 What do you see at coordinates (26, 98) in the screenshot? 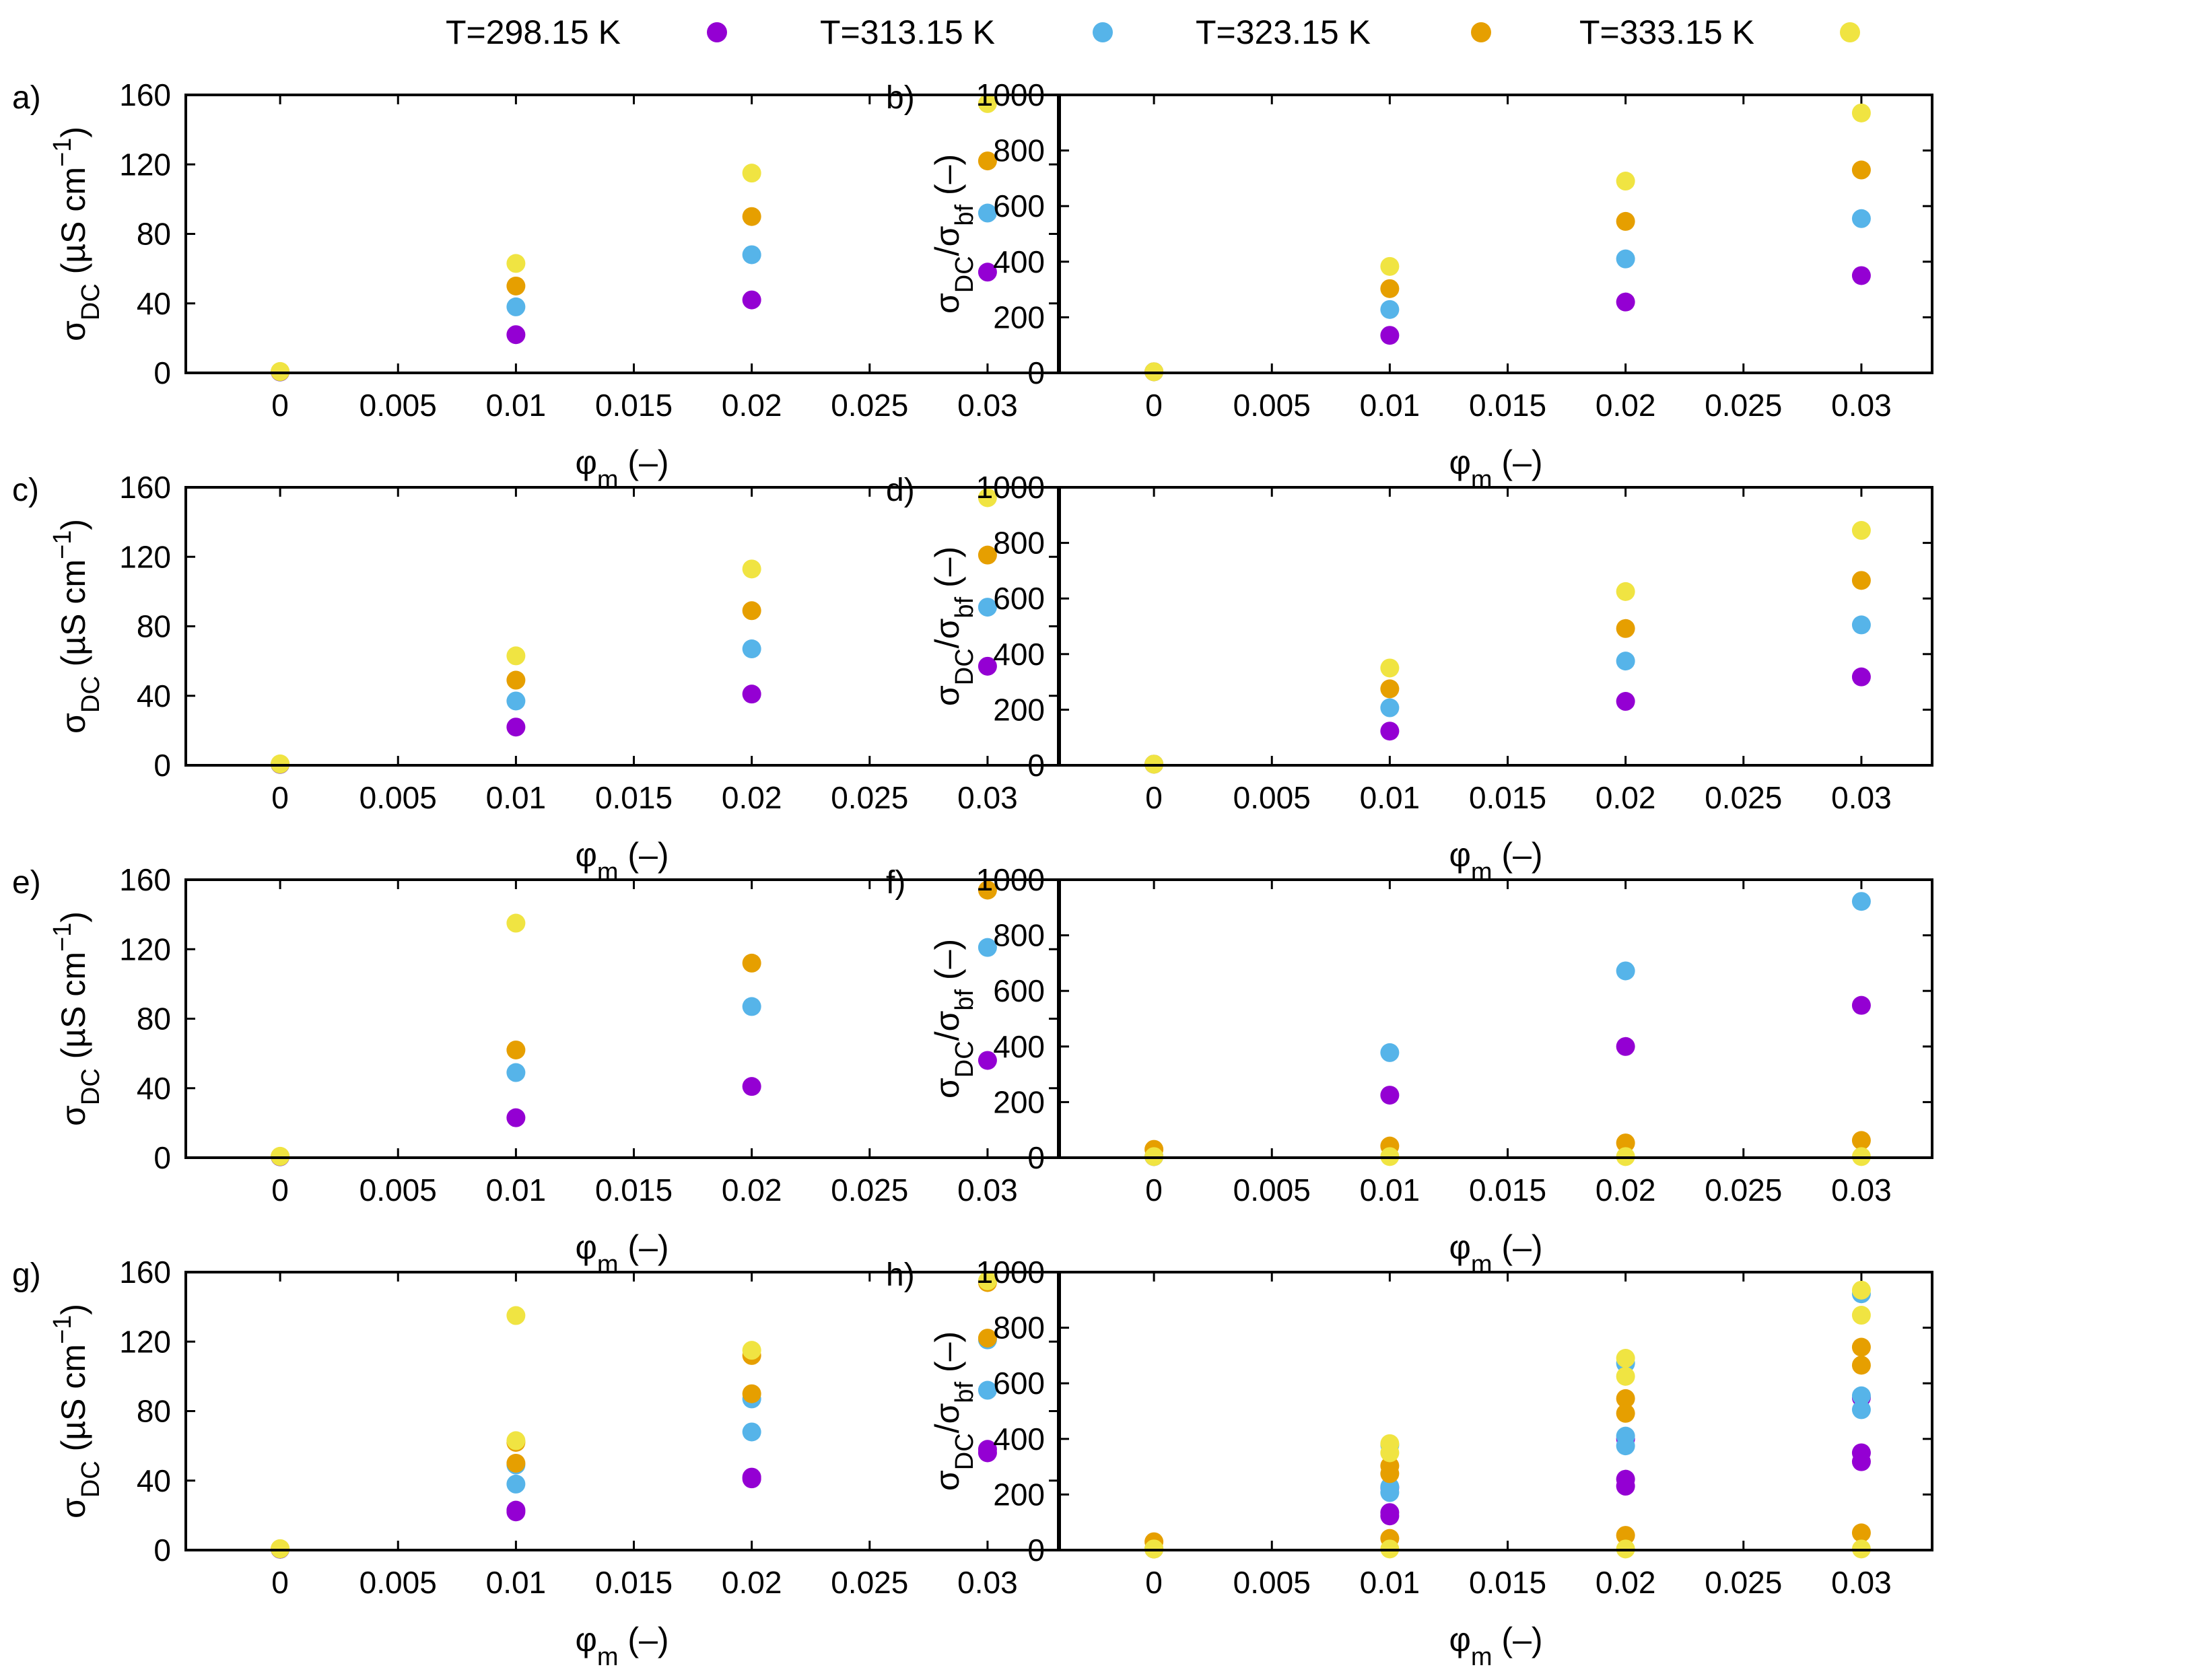
I see `panel-label: a)` at bounding box center [26, 98].